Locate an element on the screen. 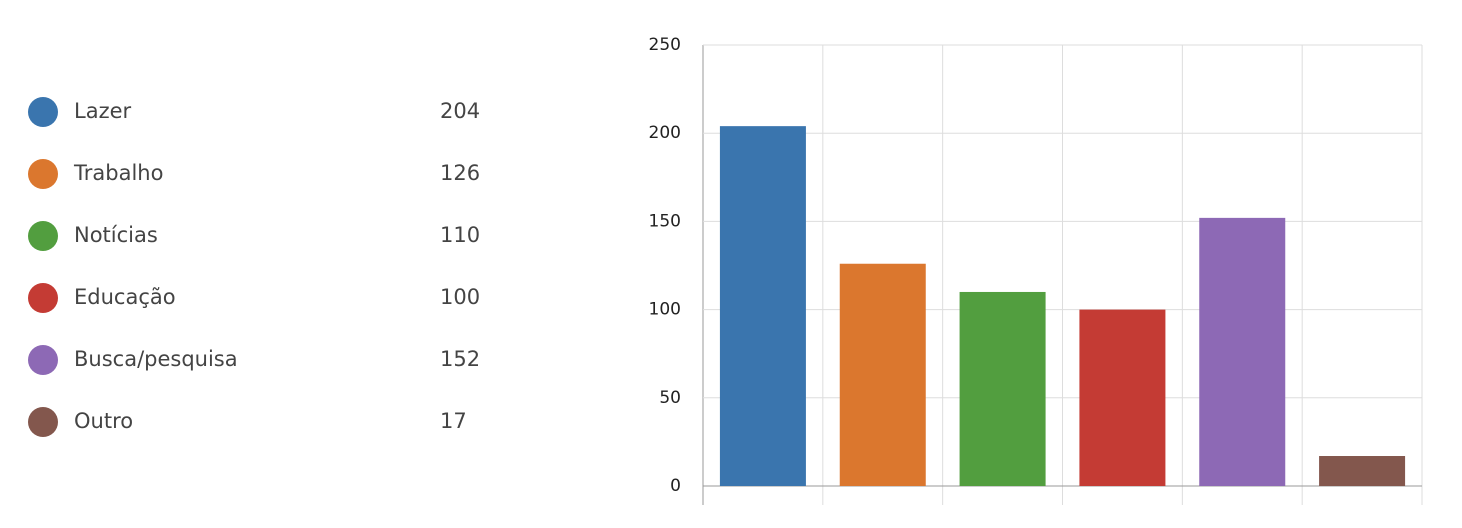 Image resolution: width=1462 pixels, height=528 pixels. y-tick-label: 250 is located at coordinates (665, 45).